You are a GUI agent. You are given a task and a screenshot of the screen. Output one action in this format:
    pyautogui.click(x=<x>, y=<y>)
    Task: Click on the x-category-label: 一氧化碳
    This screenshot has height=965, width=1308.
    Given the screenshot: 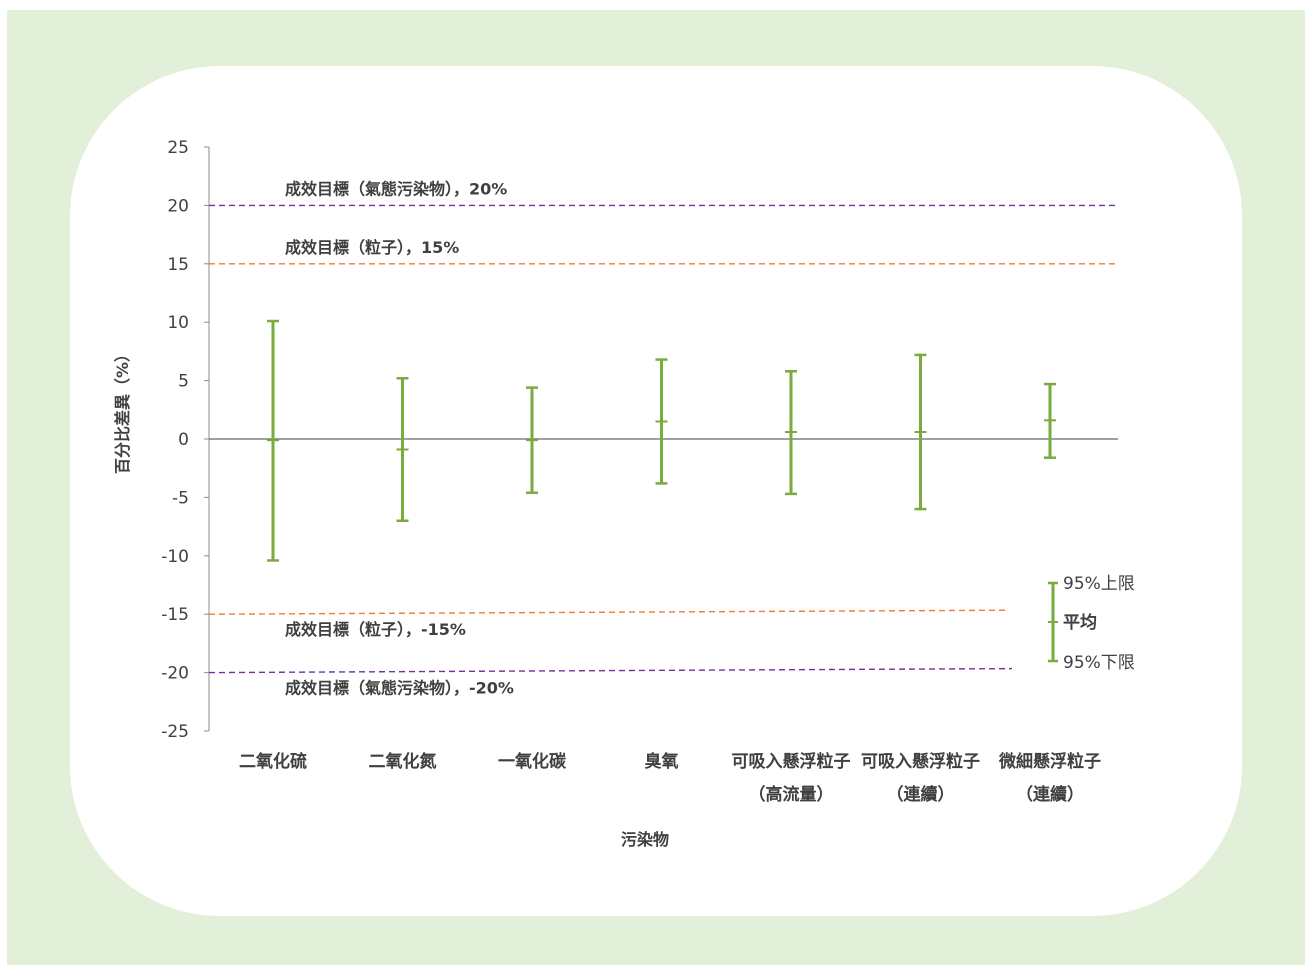 What is the action you would take?
    pyautogui.click(x=532, y=761)
    